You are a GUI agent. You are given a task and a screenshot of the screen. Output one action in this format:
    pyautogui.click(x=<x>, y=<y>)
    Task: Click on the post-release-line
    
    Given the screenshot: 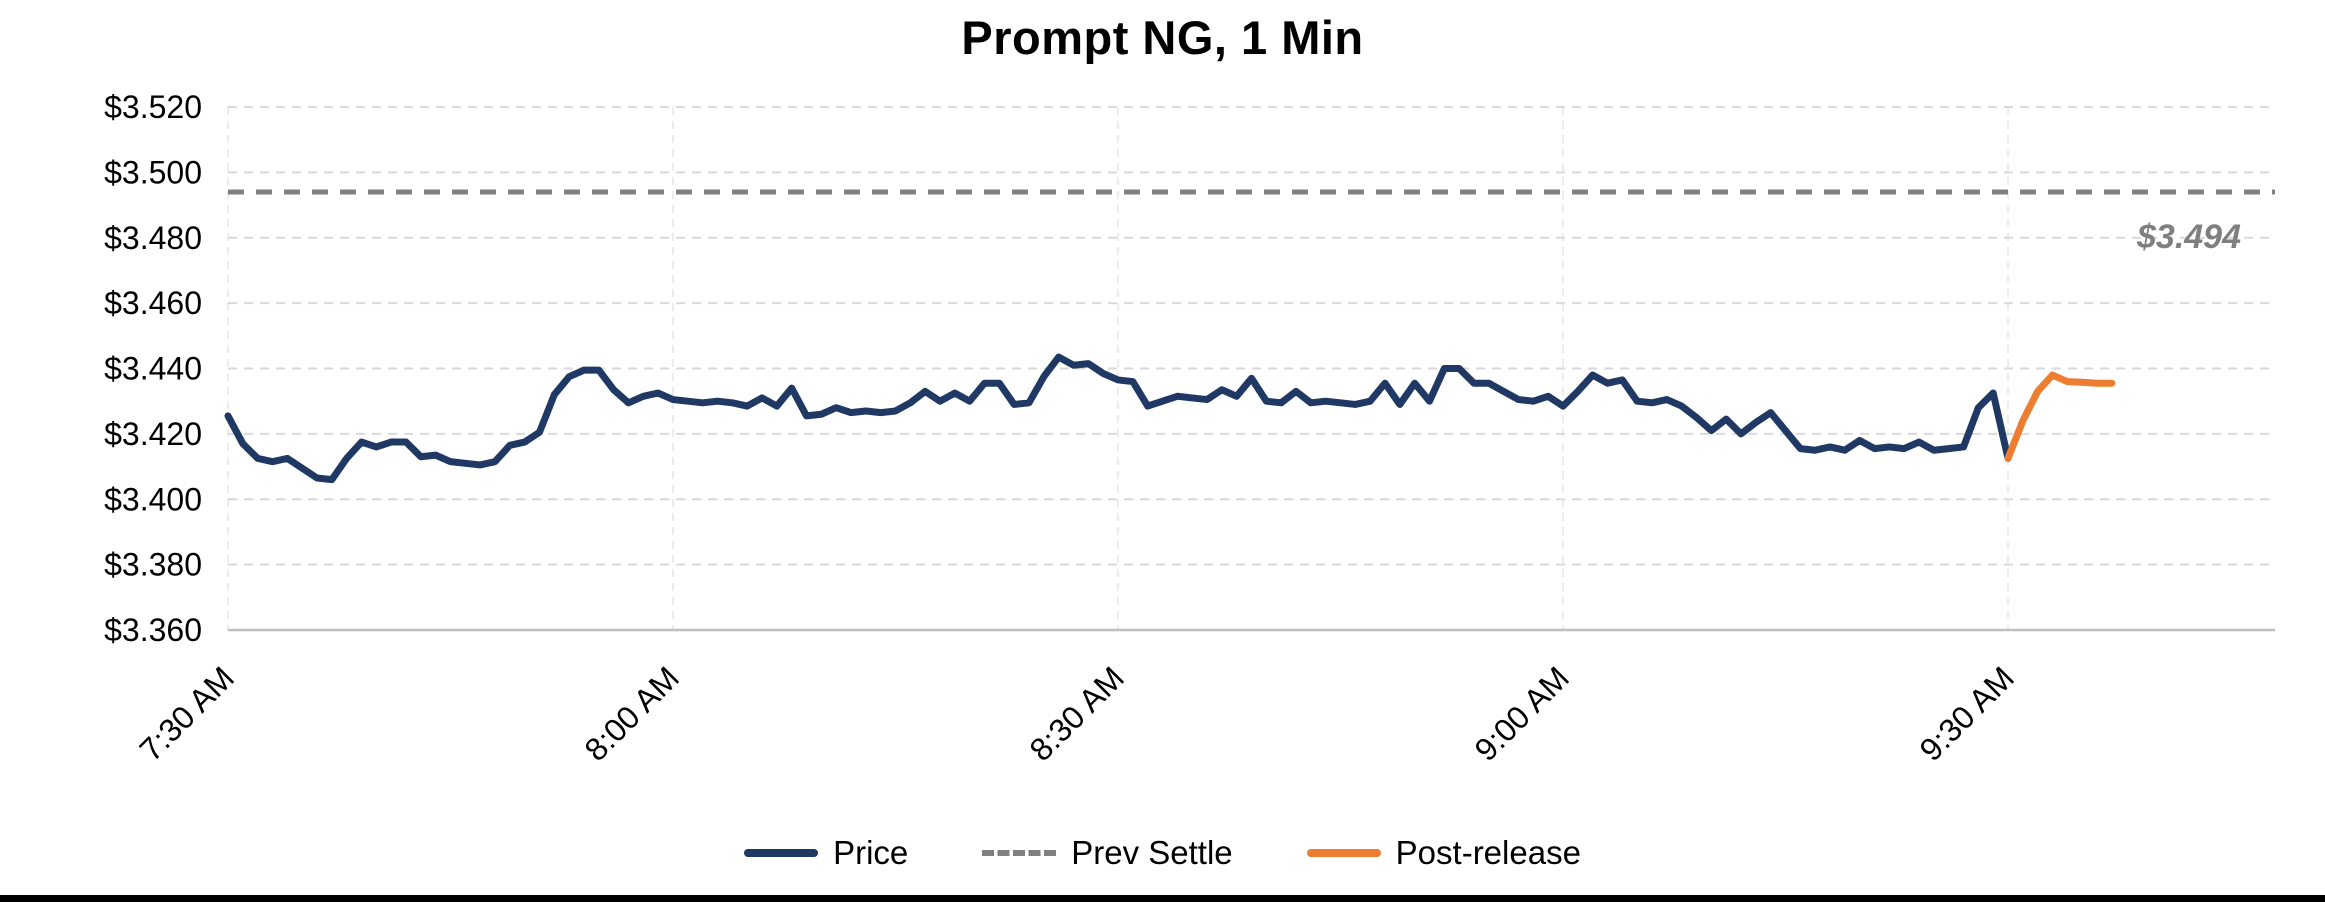 What is the action you would take?
    pyautogui.click(x=2060, y=416)
    